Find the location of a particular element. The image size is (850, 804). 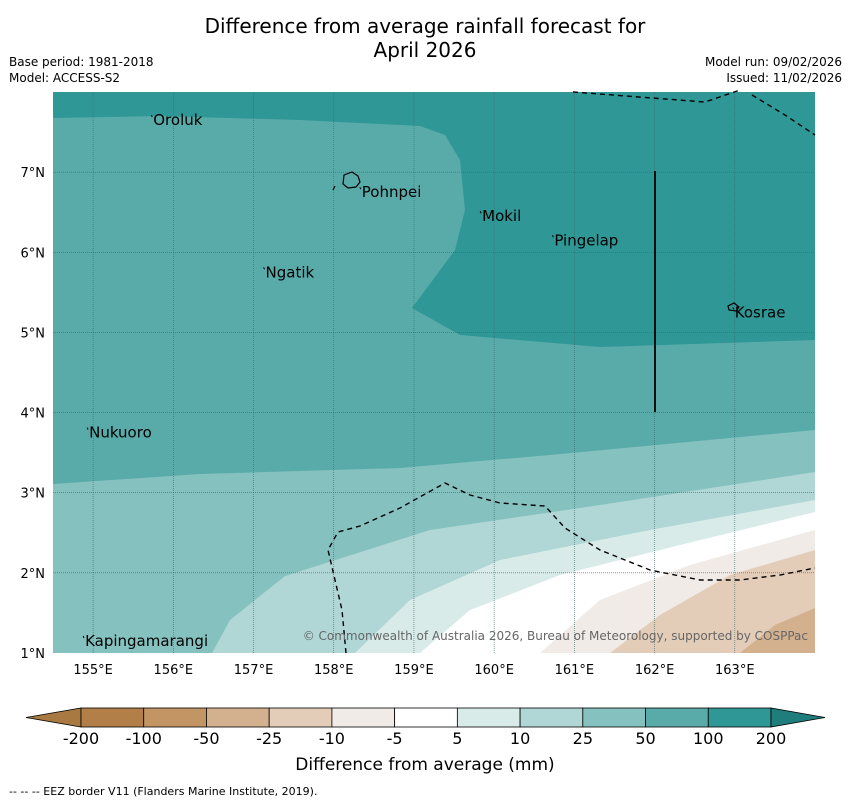

pohnpei-islet is located at coordinates (334, 188).